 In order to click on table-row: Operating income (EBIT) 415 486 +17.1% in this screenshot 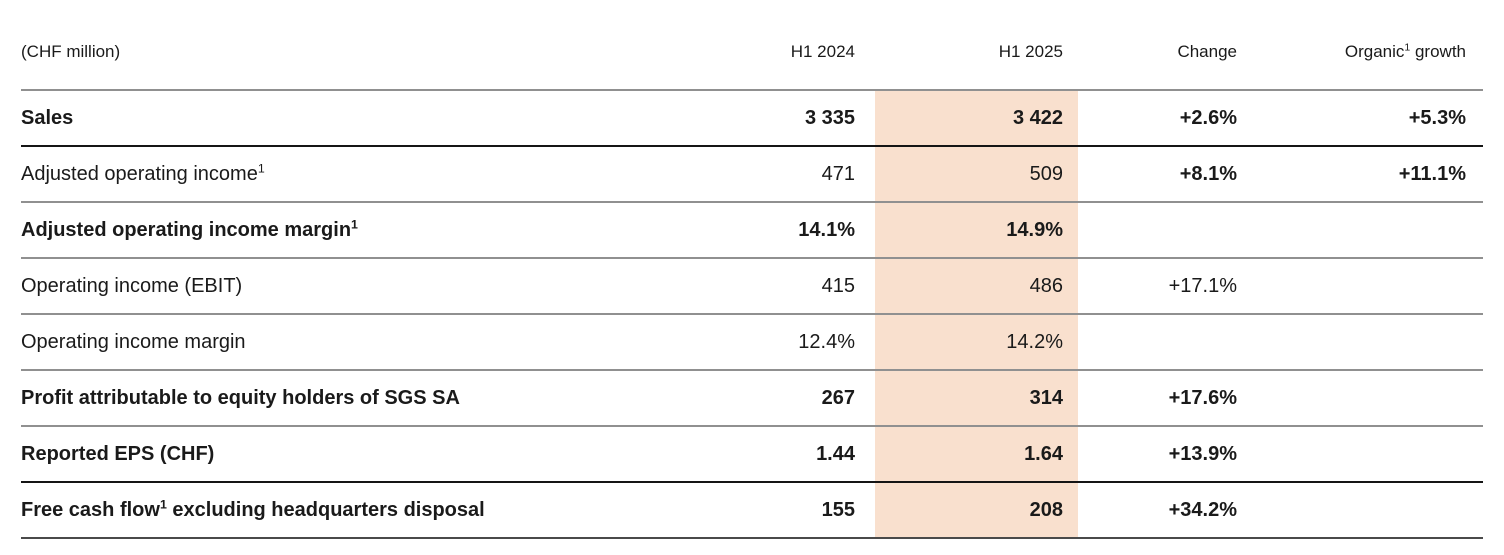, I will do `click(752, 286)`.